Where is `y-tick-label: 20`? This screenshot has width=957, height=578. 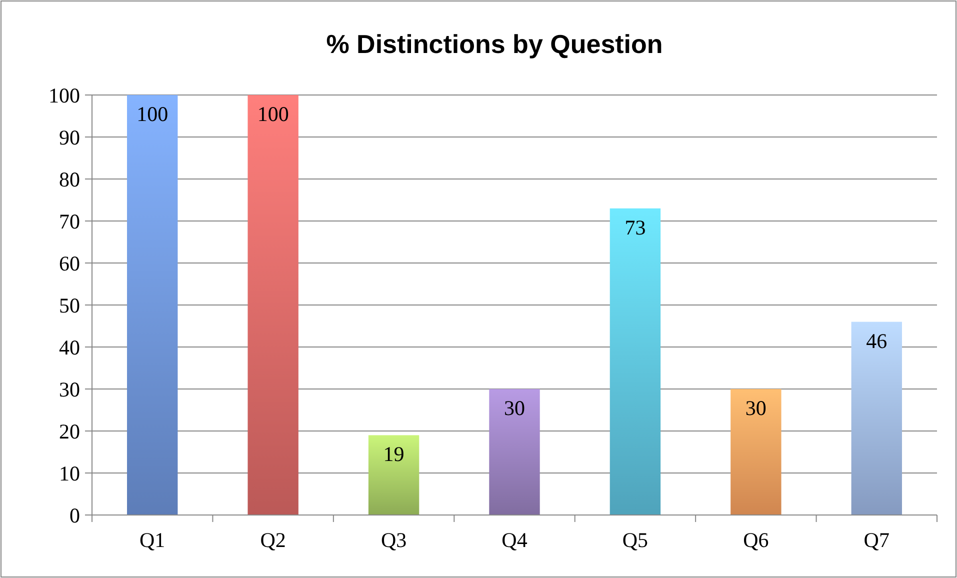
y-tick-label: 20 is located at coordinates (69, 431).